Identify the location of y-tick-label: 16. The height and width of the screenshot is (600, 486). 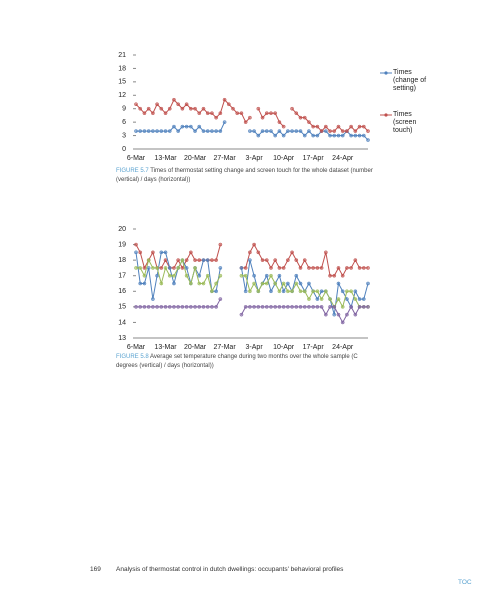
(122, 291).